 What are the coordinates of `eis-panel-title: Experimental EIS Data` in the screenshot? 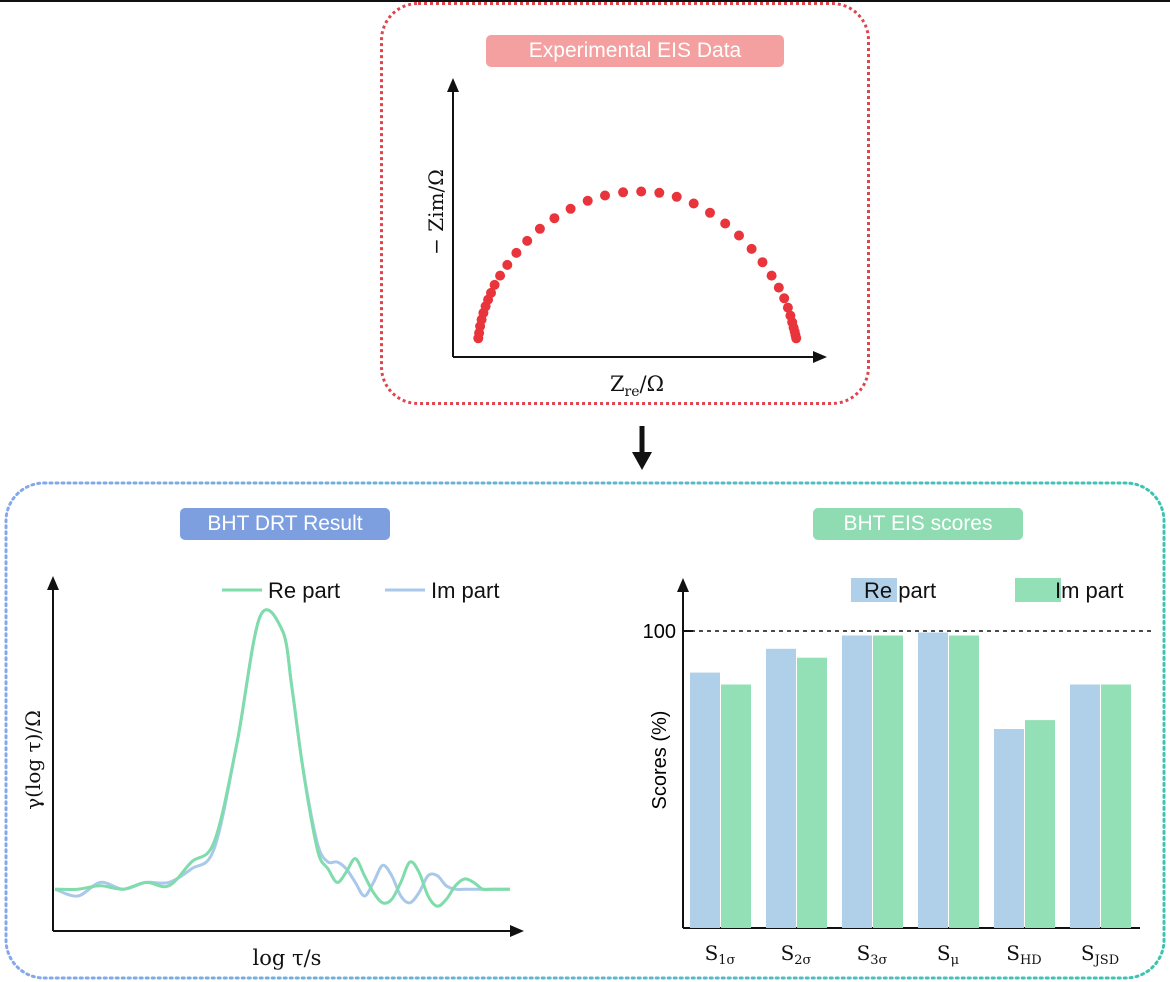 It's located at (635, 51).